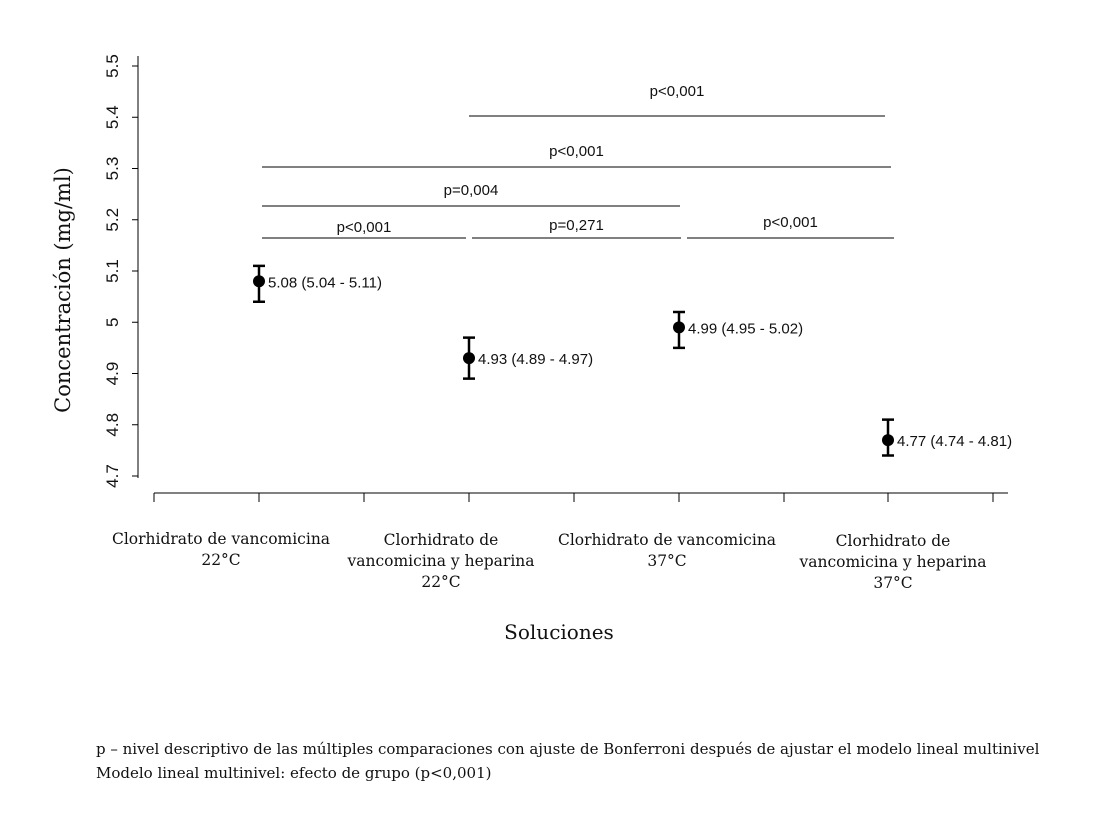 This screenshot has width=1103, height=831. I want to click on comparison-label: p=0,004, so click(471, 190).